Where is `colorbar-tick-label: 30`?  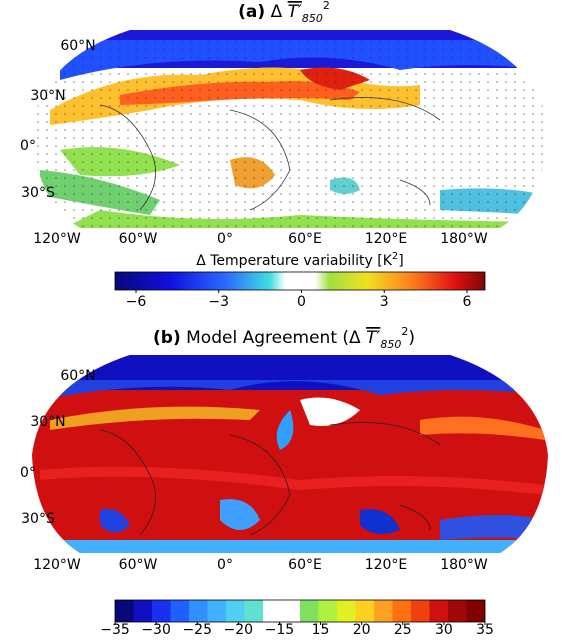 colorbar-tick-label: 30 is located at coordinates (444, 630).